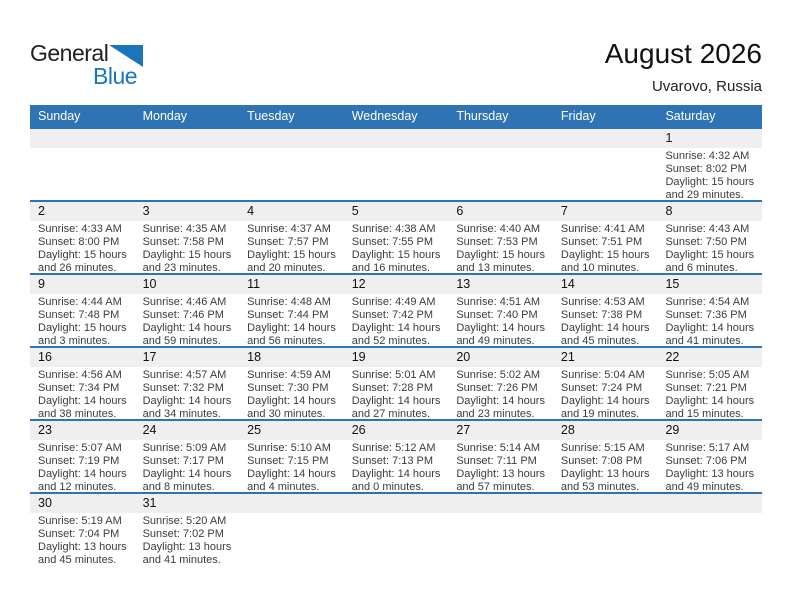  What do you see at coordinates (707, 156) in the screenshot?
I see `sunrise-text: Sunrise: 4:32 AM` at bounding box center [707, 156].